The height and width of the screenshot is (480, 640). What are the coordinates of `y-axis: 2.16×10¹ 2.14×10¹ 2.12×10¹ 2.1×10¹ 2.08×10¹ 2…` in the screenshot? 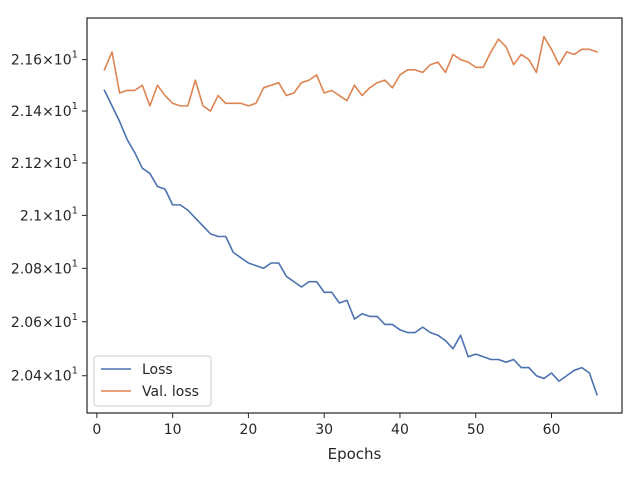 It's located at (49, 217).